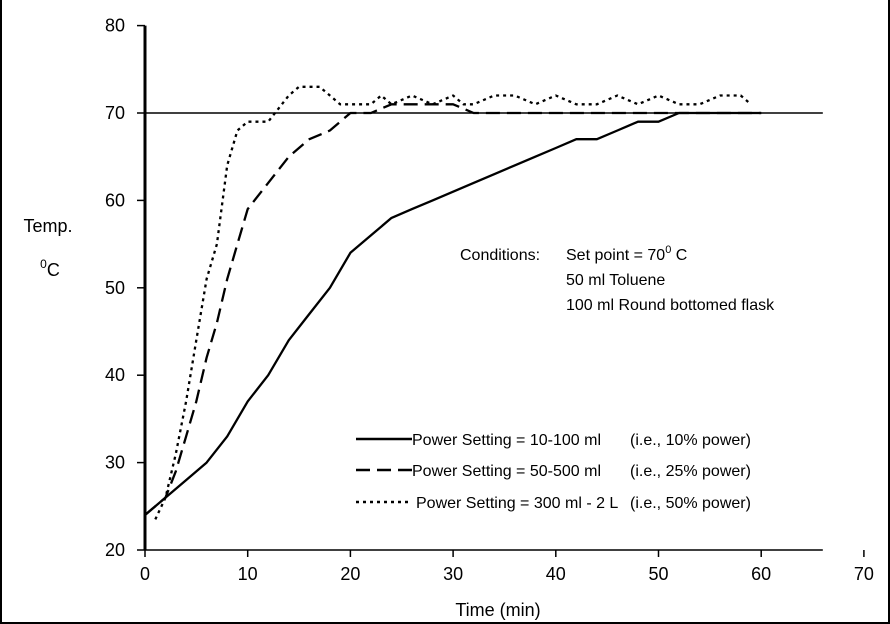 Image resolution: width=890 pixels, height=624 pixels. Describe the element at coordinates (43, 264) in the screenshot. I see `y-axis-degree-sup: 0` at that location.